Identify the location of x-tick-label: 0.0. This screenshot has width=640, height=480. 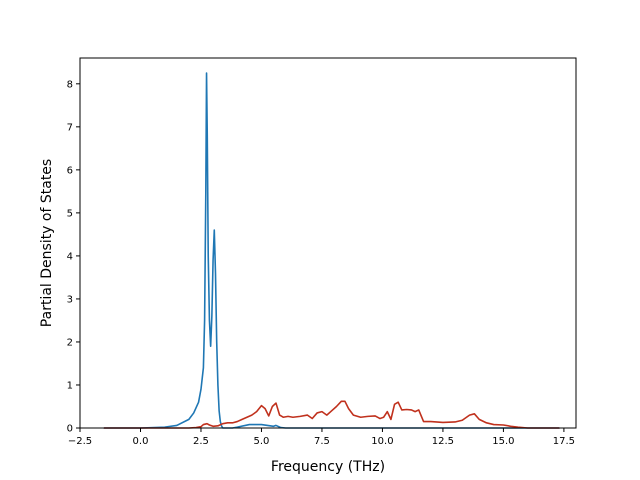
(141, 441).